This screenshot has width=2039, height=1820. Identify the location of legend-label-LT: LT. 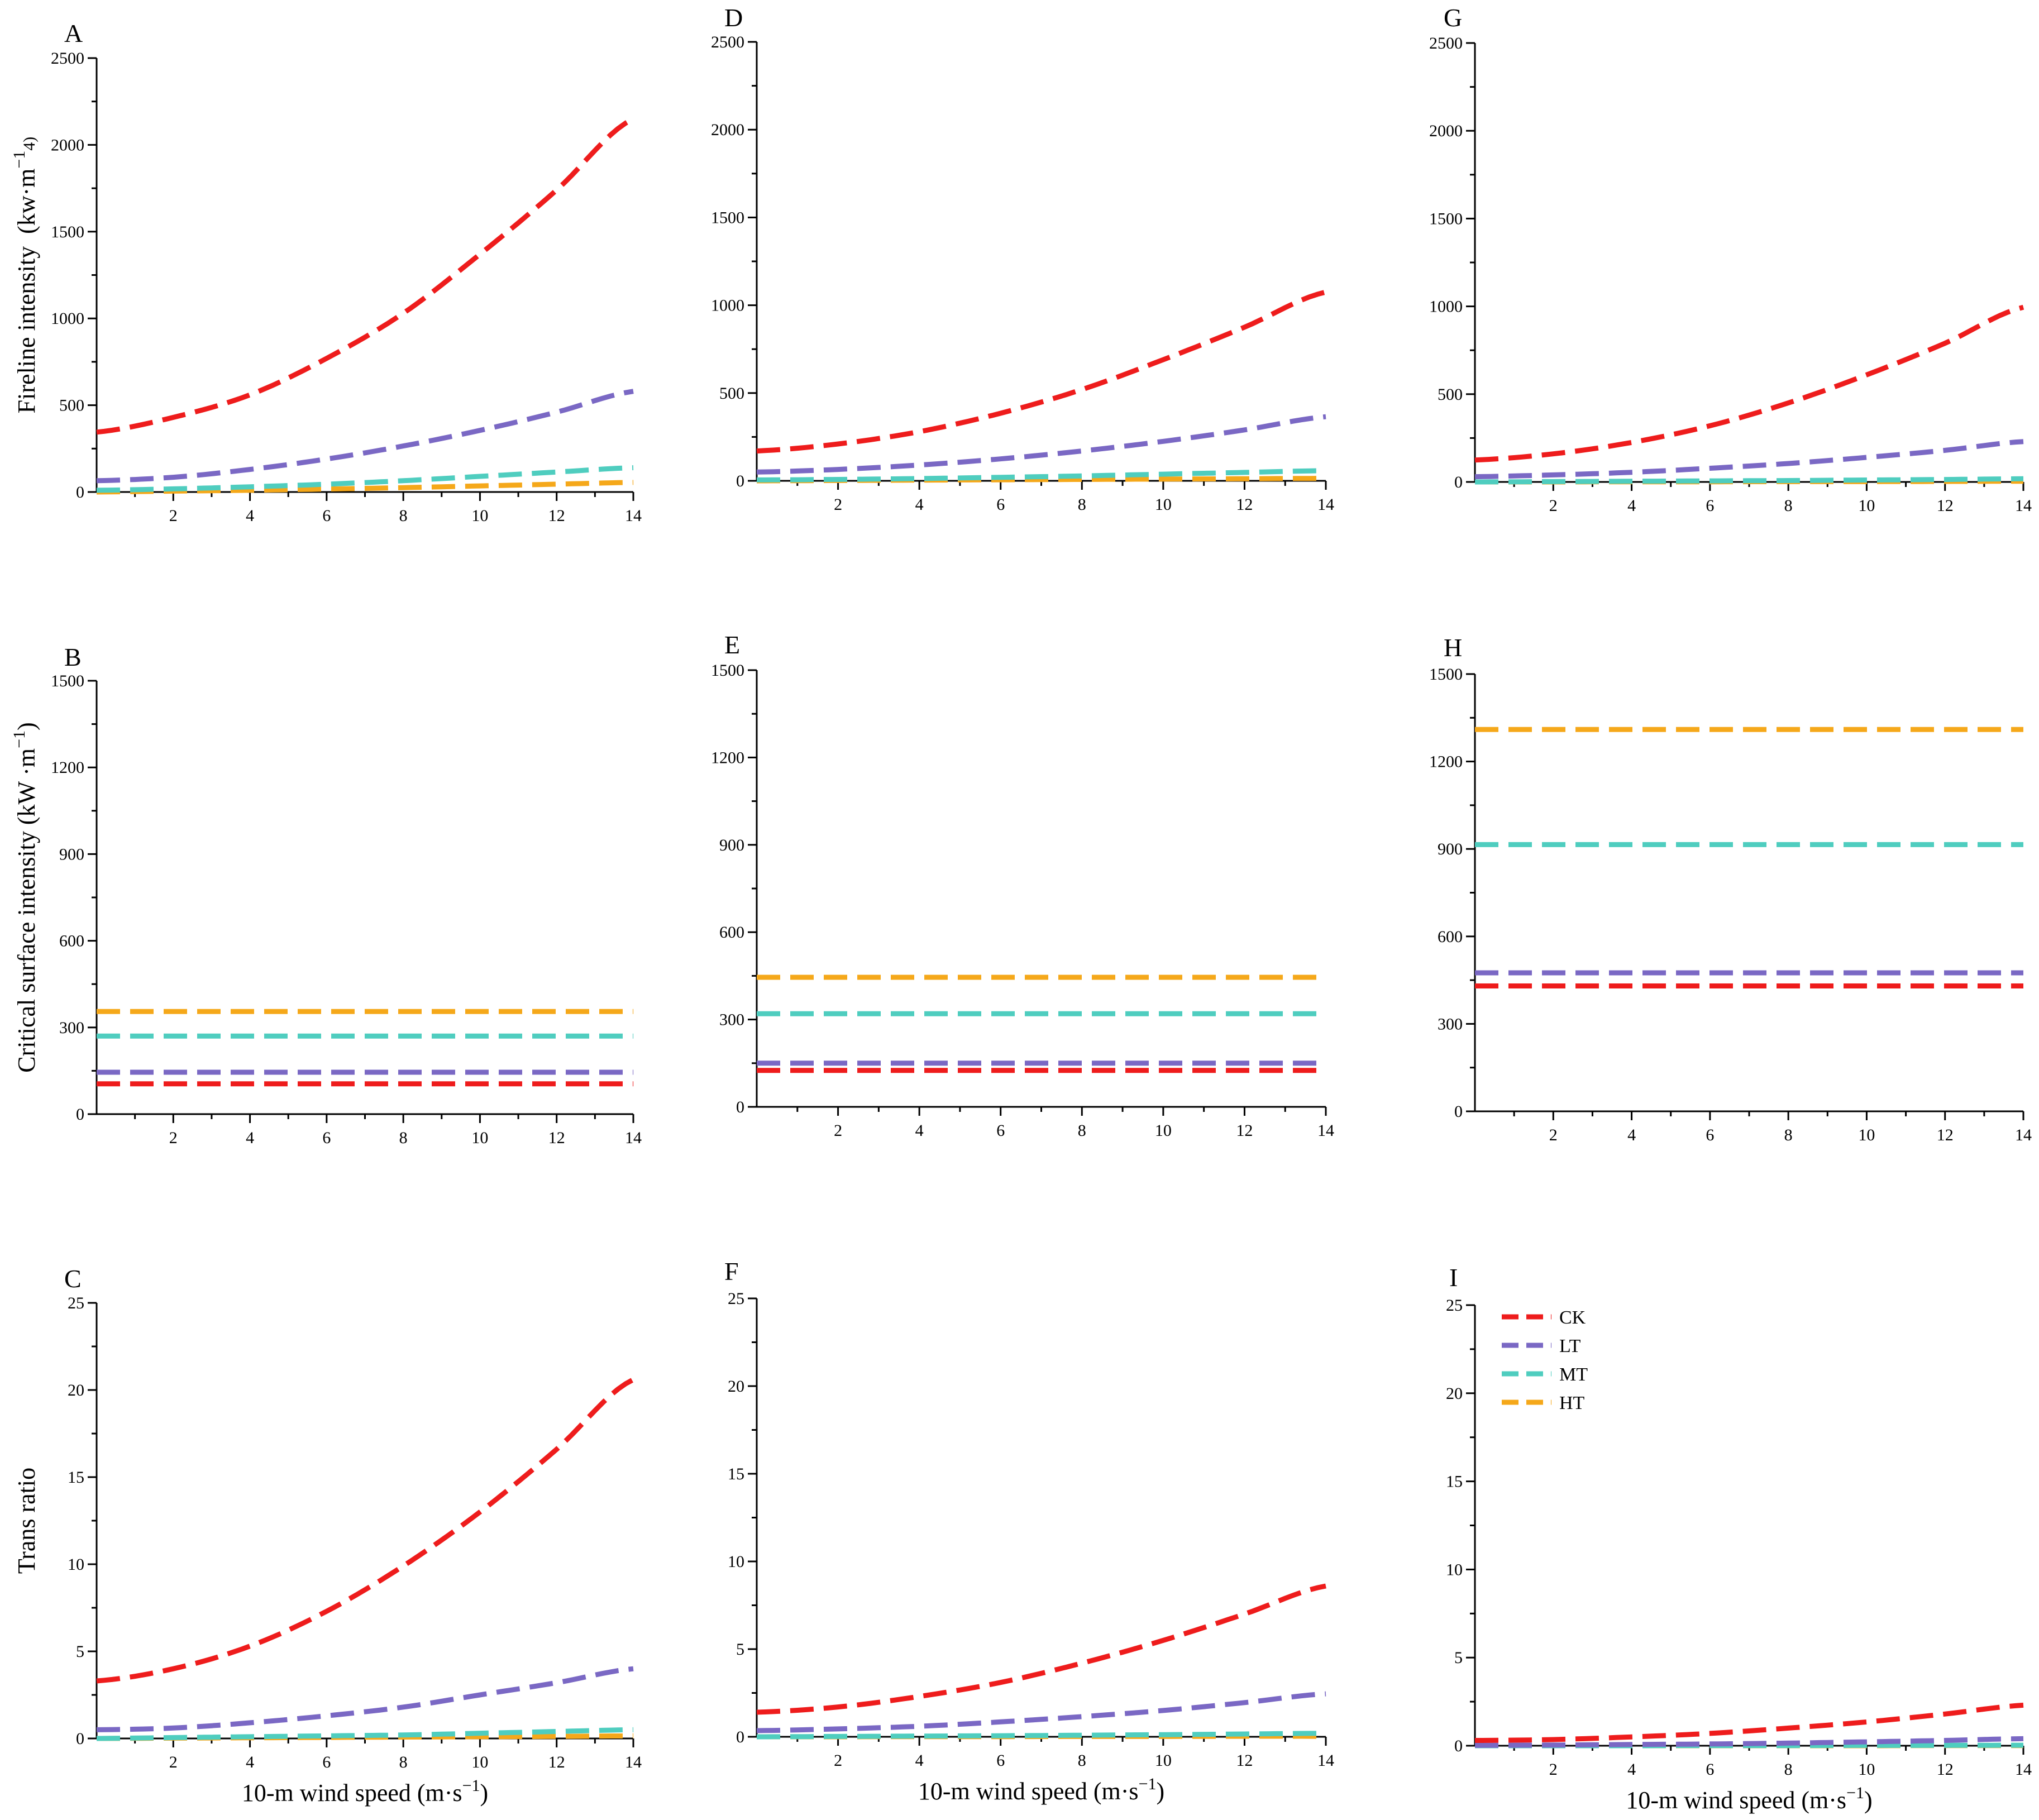
(1570, 1346).